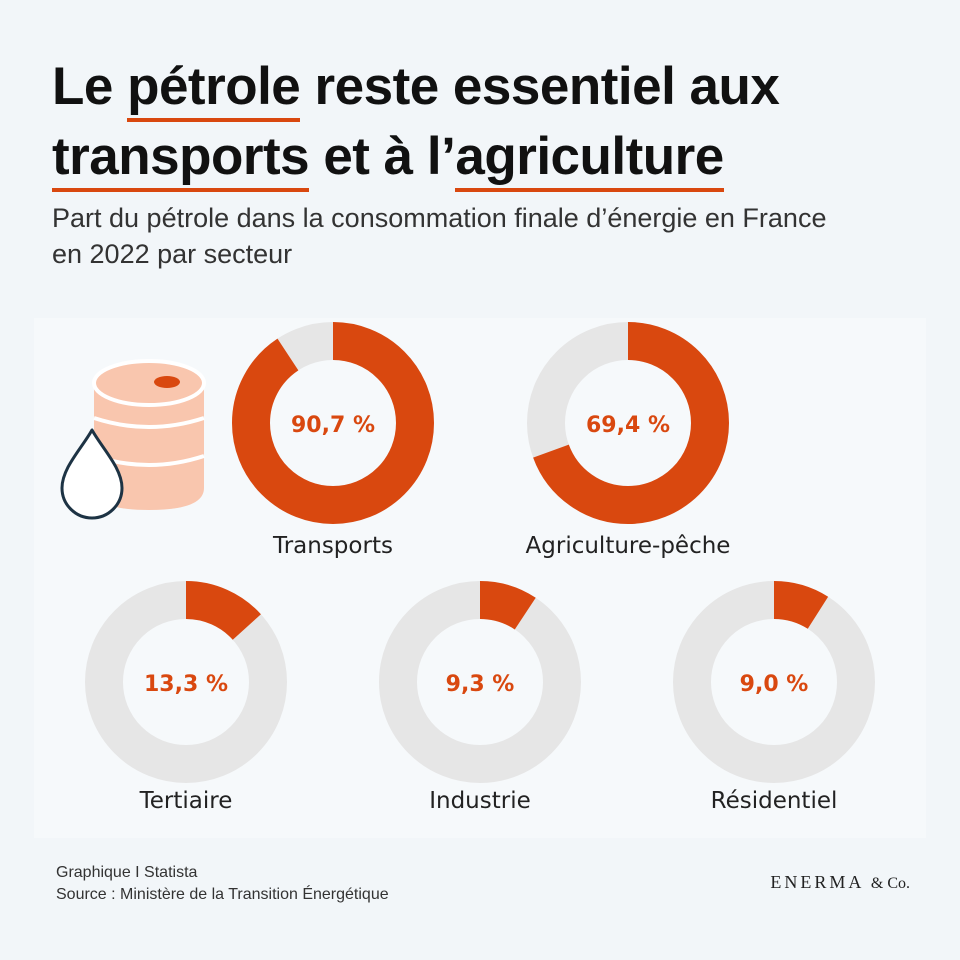 This screenshot has width=960, height=960. I want to click on donut-3: 13,3 % Tertiaire, so click(186, 697).